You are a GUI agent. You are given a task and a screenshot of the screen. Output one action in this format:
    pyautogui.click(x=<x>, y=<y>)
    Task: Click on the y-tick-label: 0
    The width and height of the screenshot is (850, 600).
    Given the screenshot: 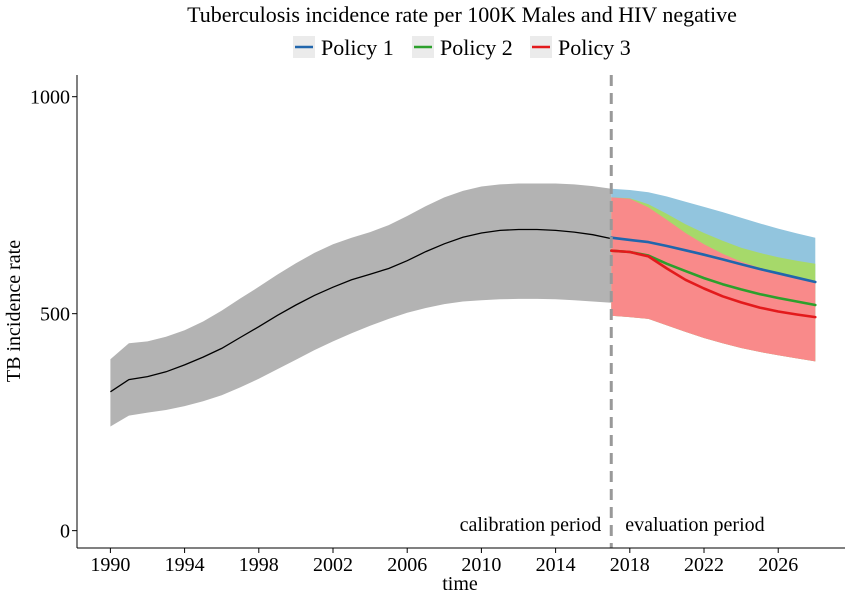 What is the action you would take?
    pyautogui.click(x=65, y=532)
    